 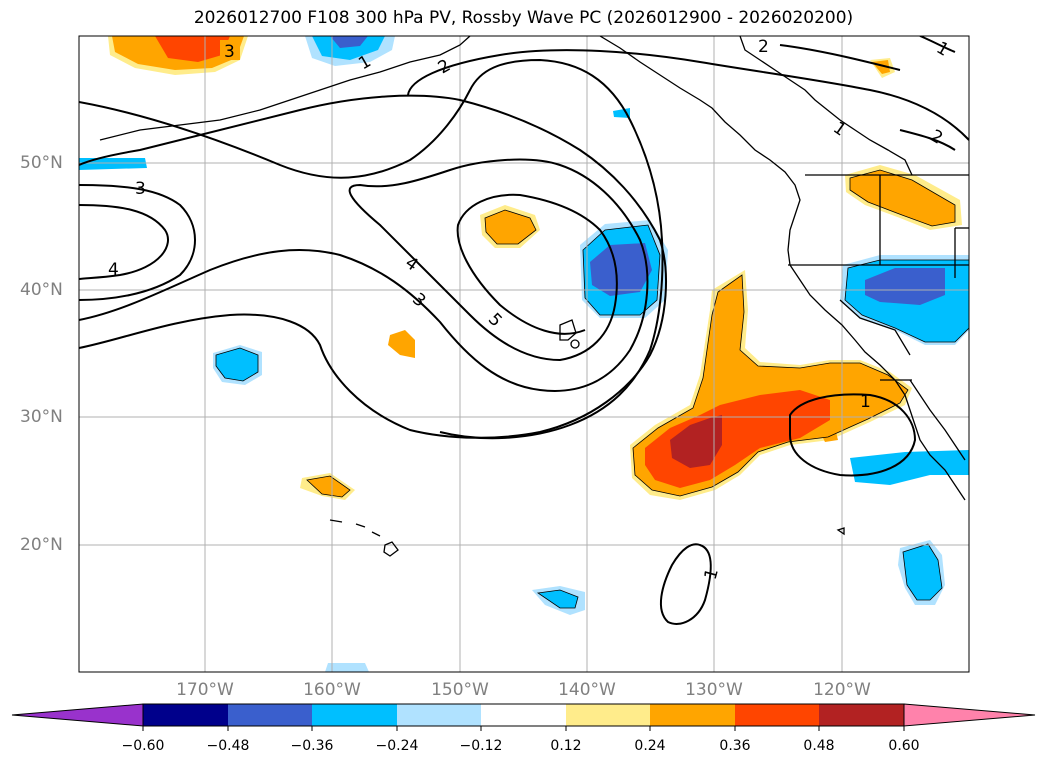 I want to click on colorbar-tick-label: −0.36, so click(x=312, y=746).